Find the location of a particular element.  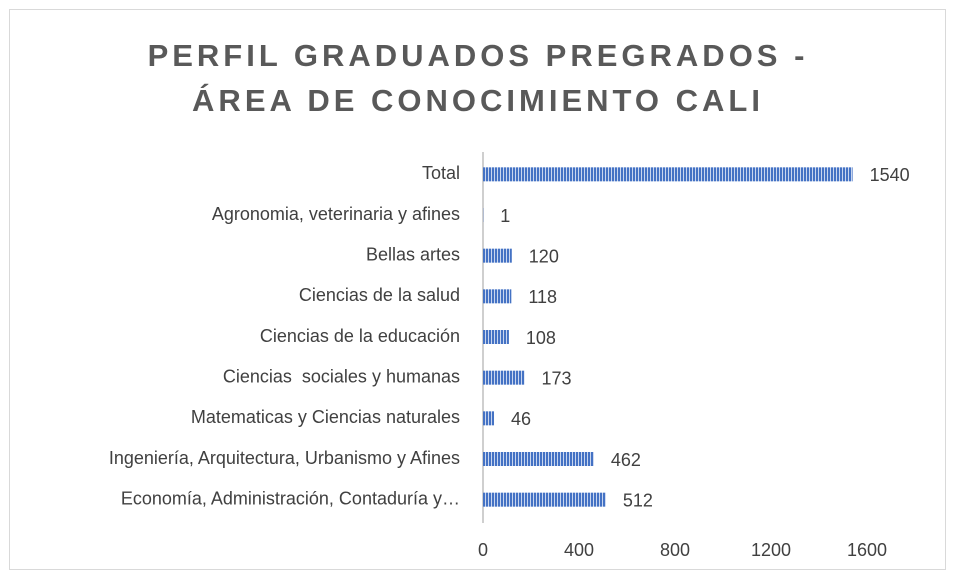

y-tick-label: Bellas artes is located at coordinates (413, 254).